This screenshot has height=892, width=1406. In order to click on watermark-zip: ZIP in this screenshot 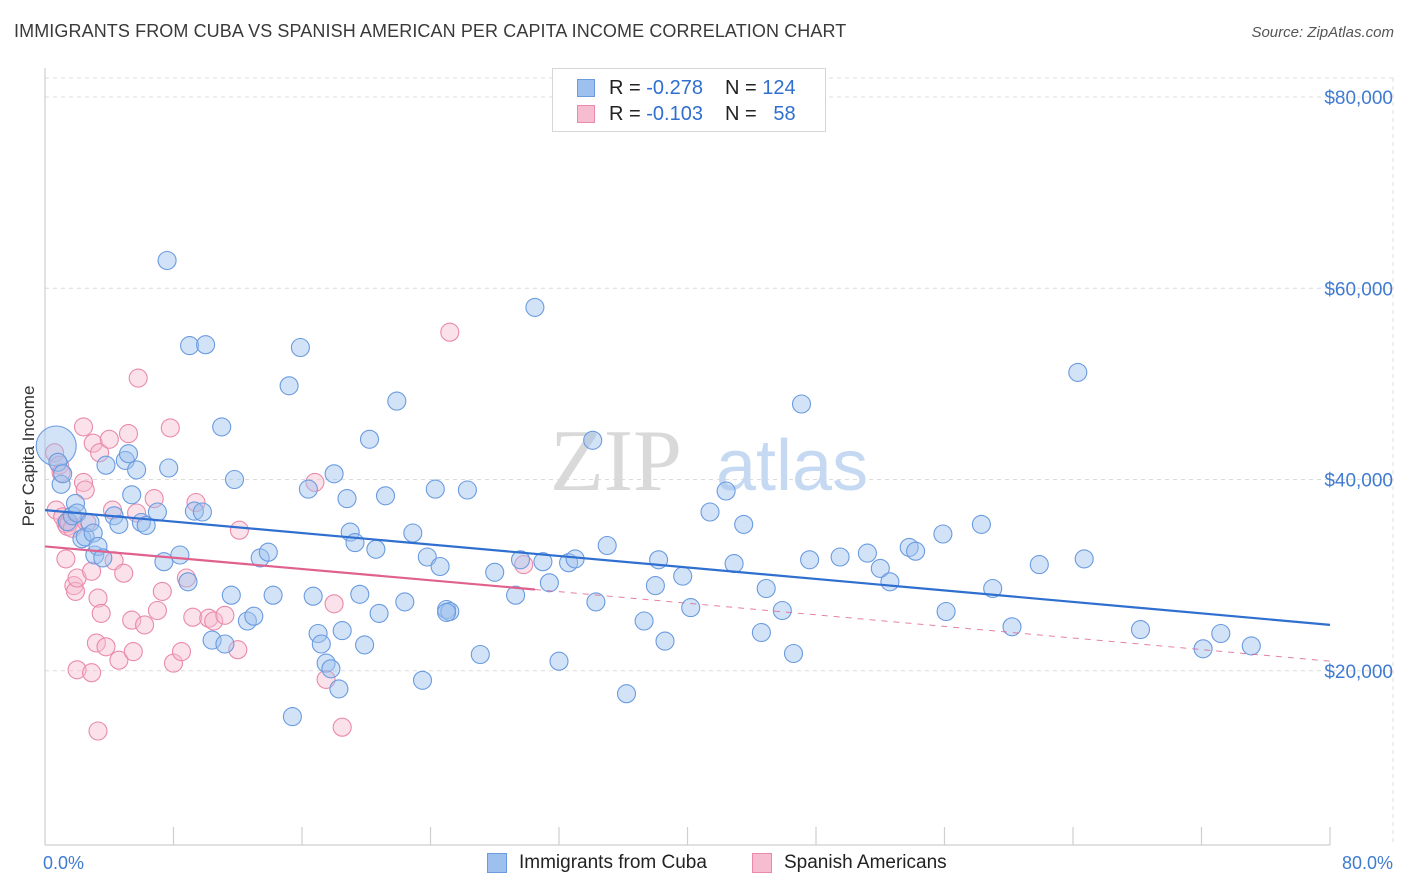, I will do `click(616, 461)`.